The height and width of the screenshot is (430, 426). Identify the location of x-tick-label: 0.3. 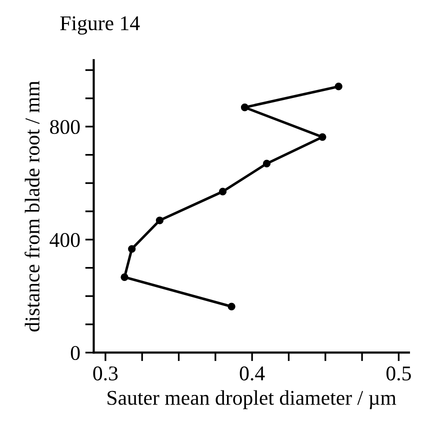
(105, 373).